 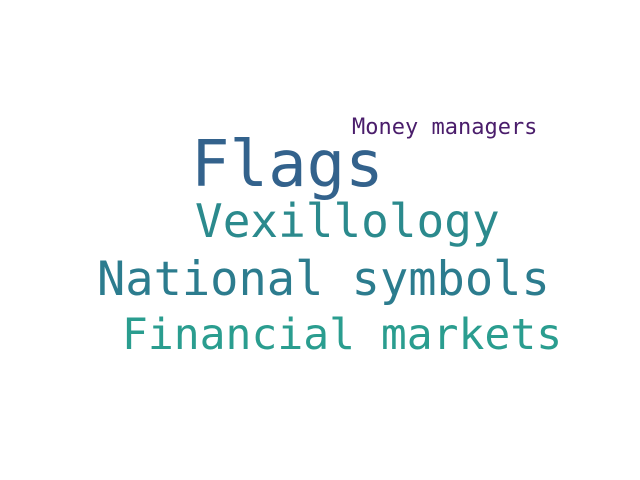 I want to click on word-money-managers: Money managers, so click(x=445, y=127).